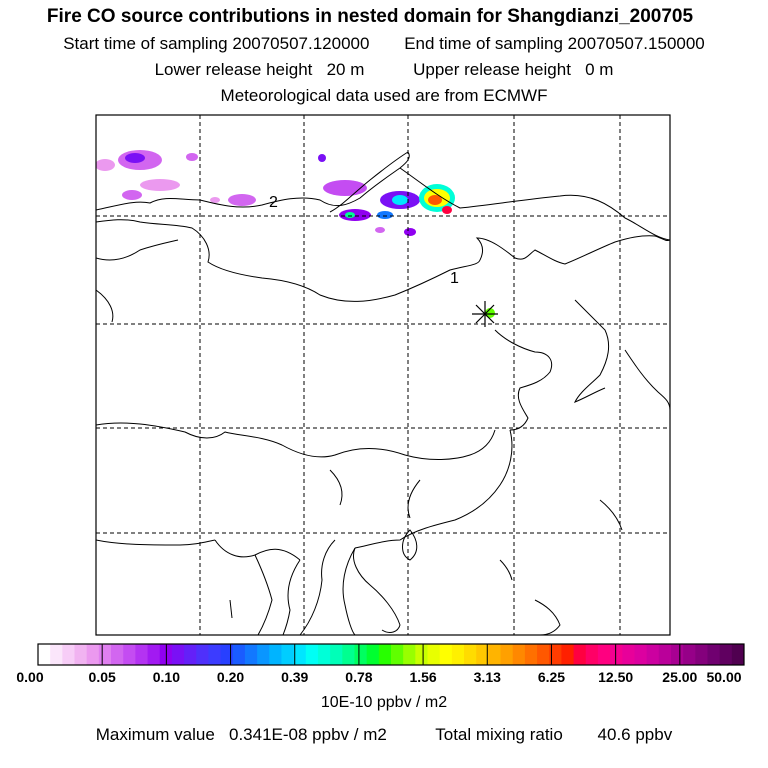 This screenshot has height=768, width=768. Describe the element at coordinates (680, 677) in the screenshot. I see `colorbar-label: 25.00` at that location.